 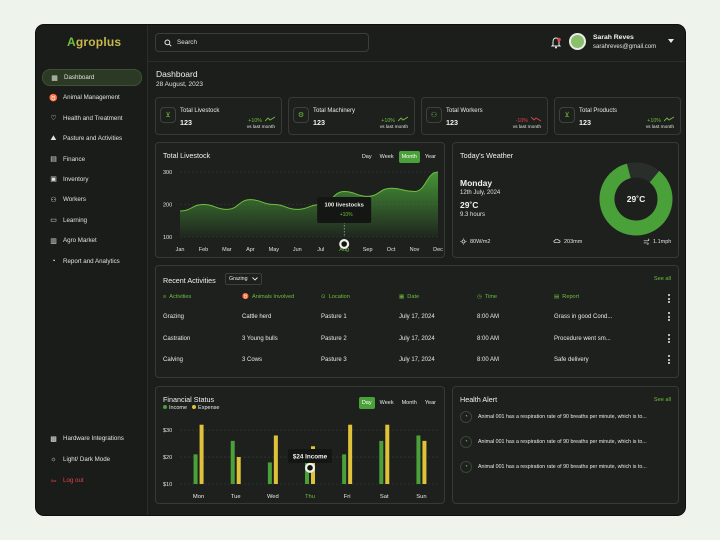 I want to click on column-header-time: ◷ Time, so click(x=487, y=297).